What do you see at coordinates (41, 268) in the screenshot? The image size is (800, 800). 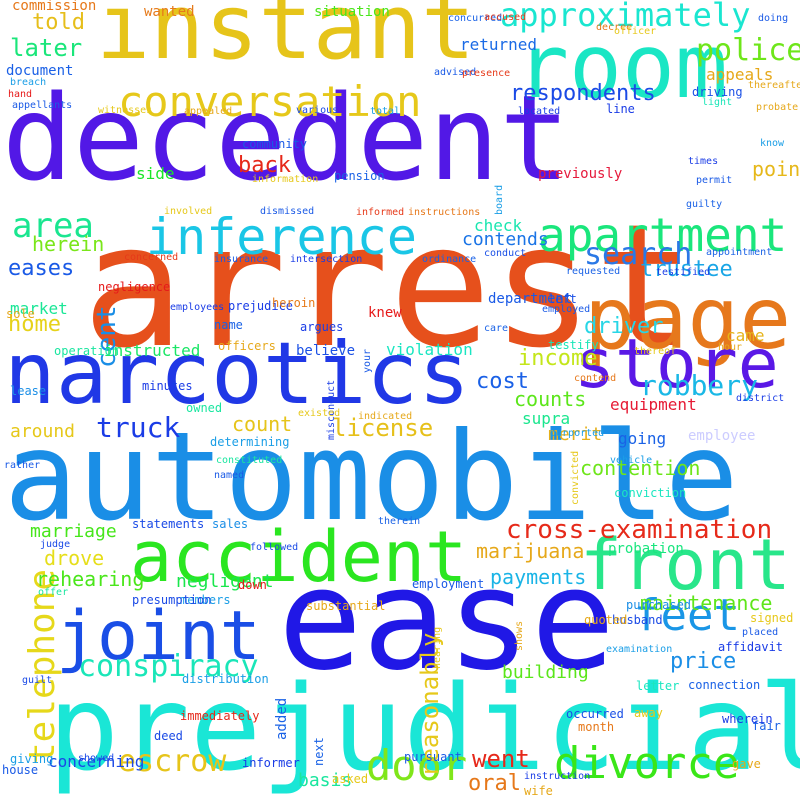 I see `cloud-word: eases` at bounding box center [41, 268].